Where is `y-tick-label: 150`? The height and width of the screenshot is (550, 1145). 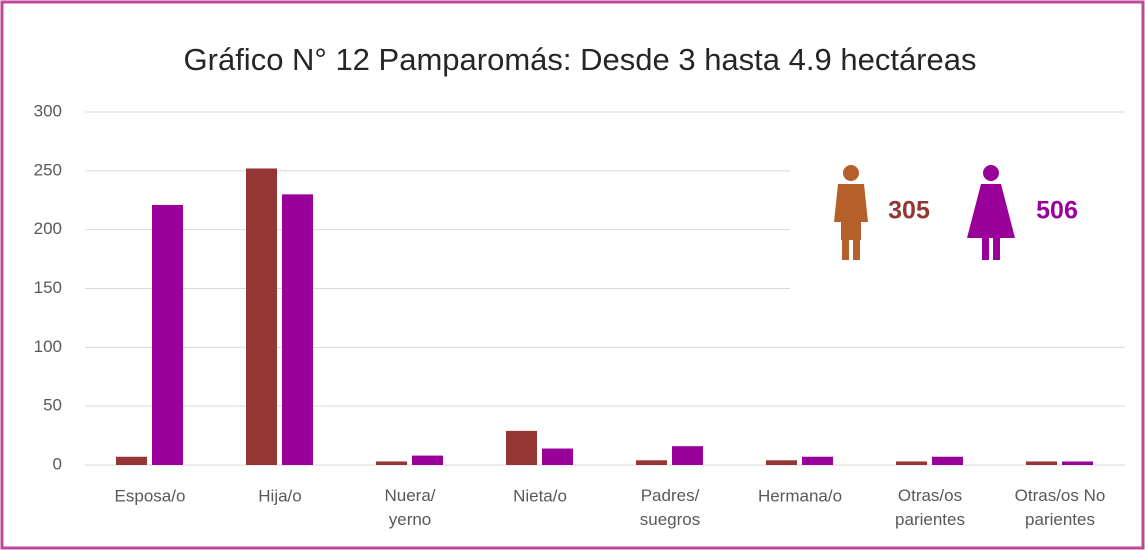
y-tick-label: 150 is located at coordinates (48, 287).